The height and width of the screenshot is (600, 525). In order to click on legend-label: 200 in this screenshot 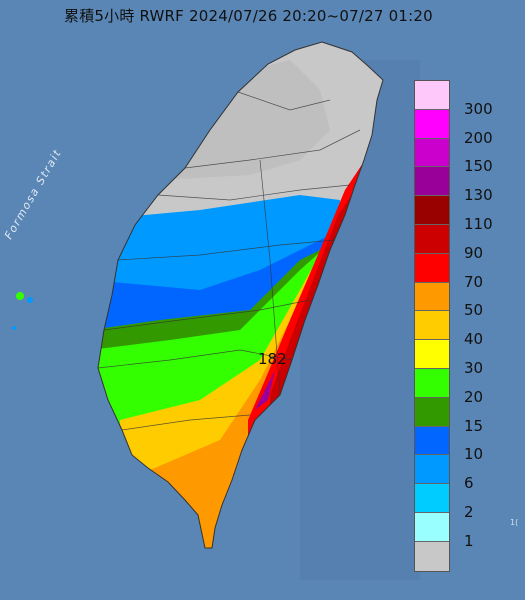, I will do `click(478, 137)`.